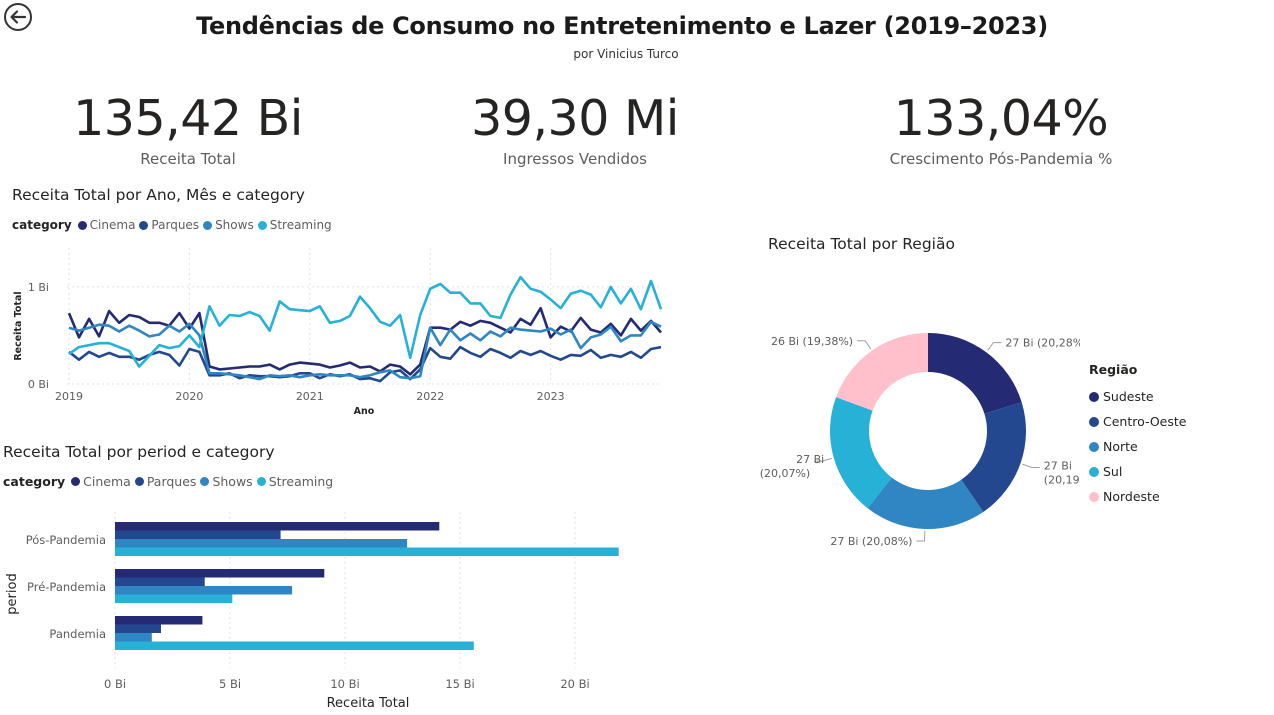 This screenshot has width=1274, height=715. Describe the element at coordinates (993, 457) in the screenshot. I see `donut-slice-centro-oeste` at that location.